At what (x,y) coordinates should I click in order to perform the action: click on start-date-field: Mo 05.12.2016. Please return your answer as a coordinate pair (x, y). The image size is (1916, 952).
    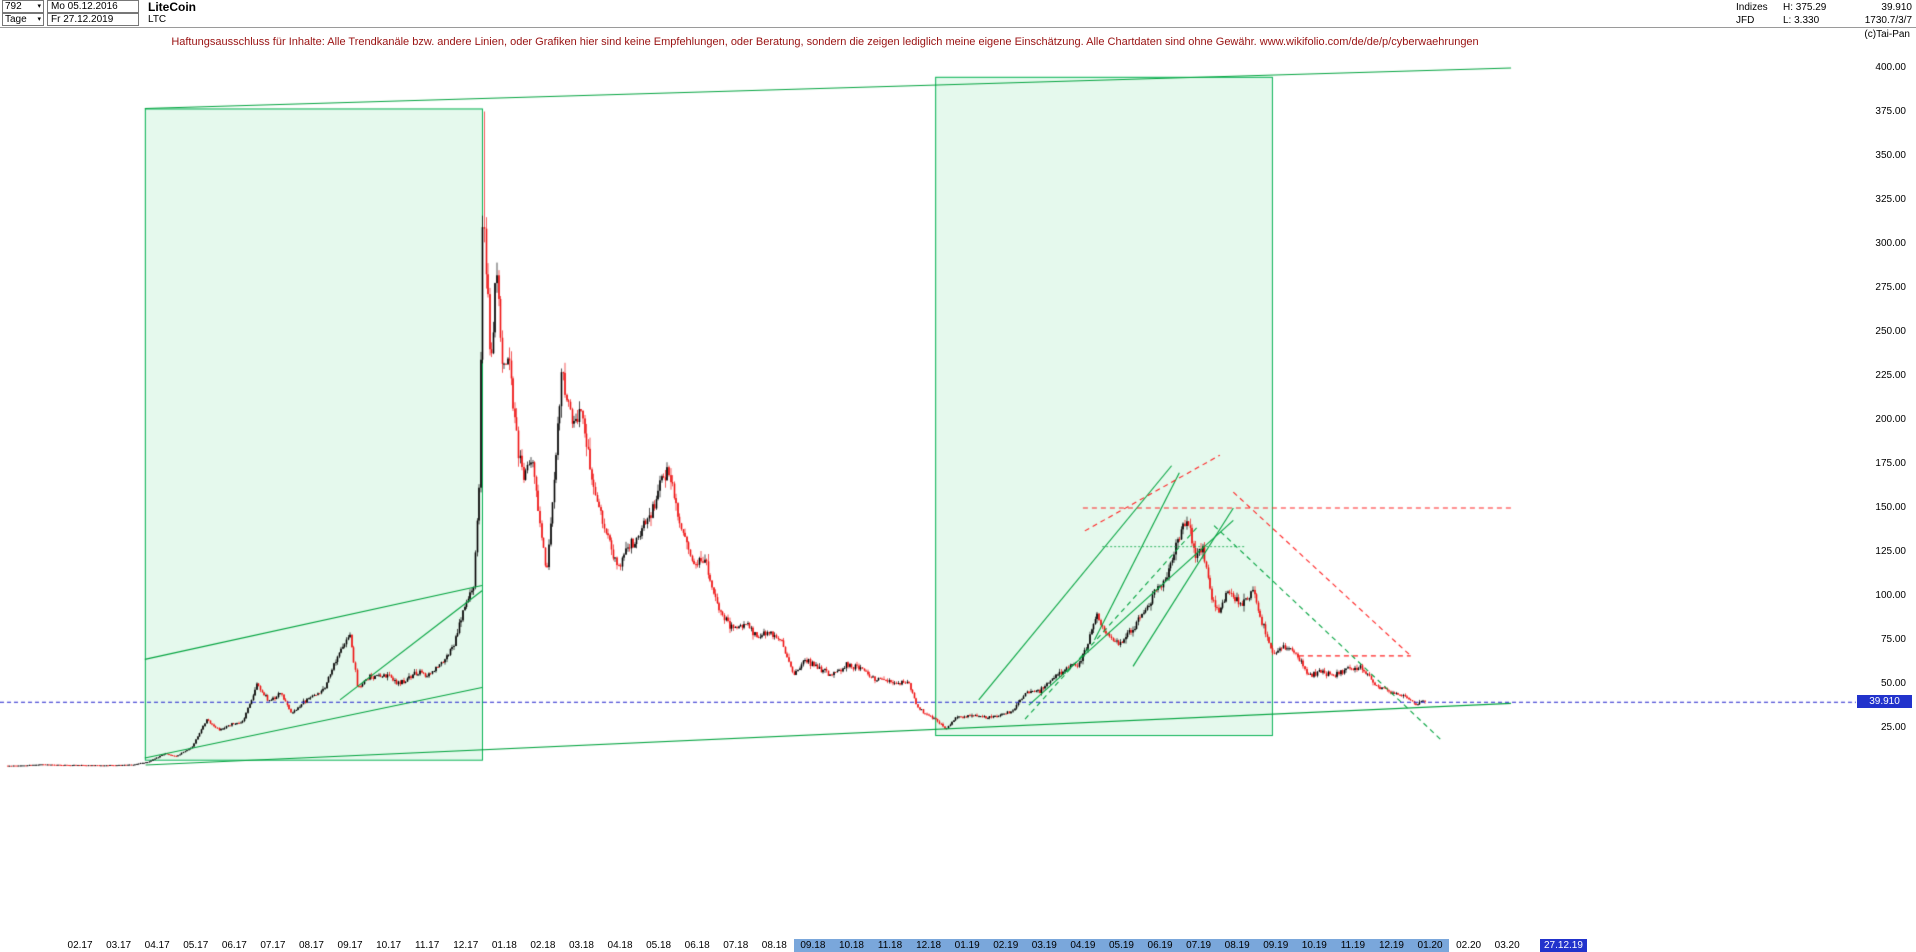
    Looking at the image, I should click on (93, 6).